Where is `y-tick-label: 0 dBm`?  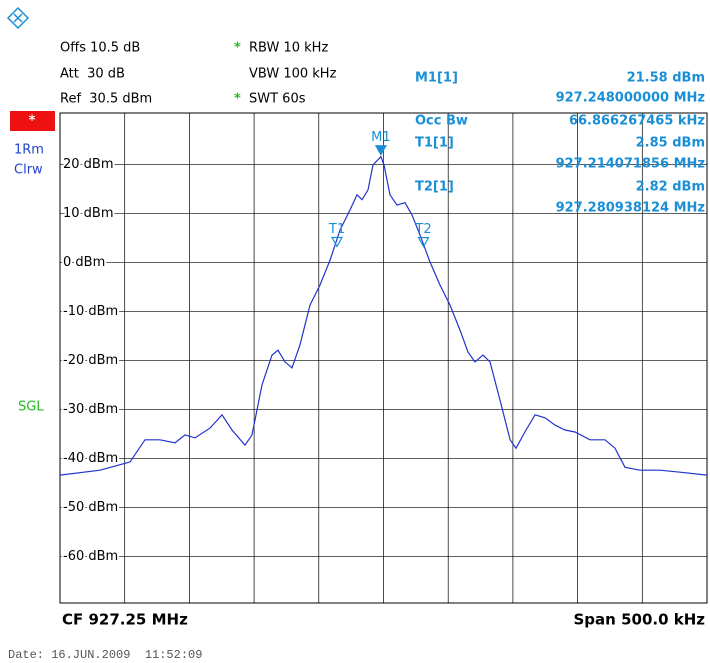 y-tick-label: 0 dBm is located at coordinates (84, 262).